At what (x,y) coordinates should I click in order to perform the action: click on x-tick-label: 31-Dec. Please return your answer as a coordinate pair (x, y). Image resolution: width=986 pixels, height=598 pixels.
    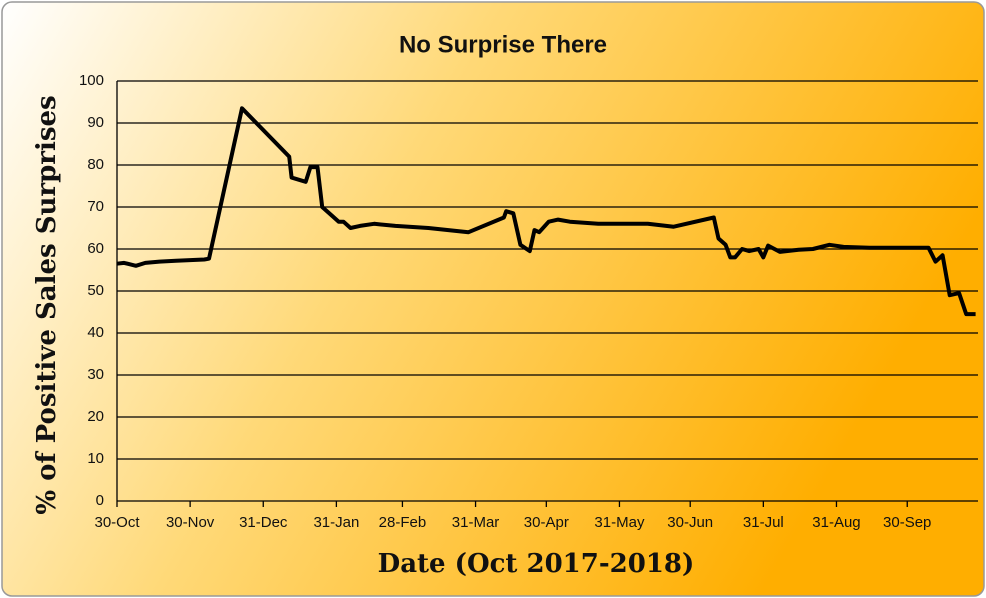
    Looking at the image, I should click on (263, 522).